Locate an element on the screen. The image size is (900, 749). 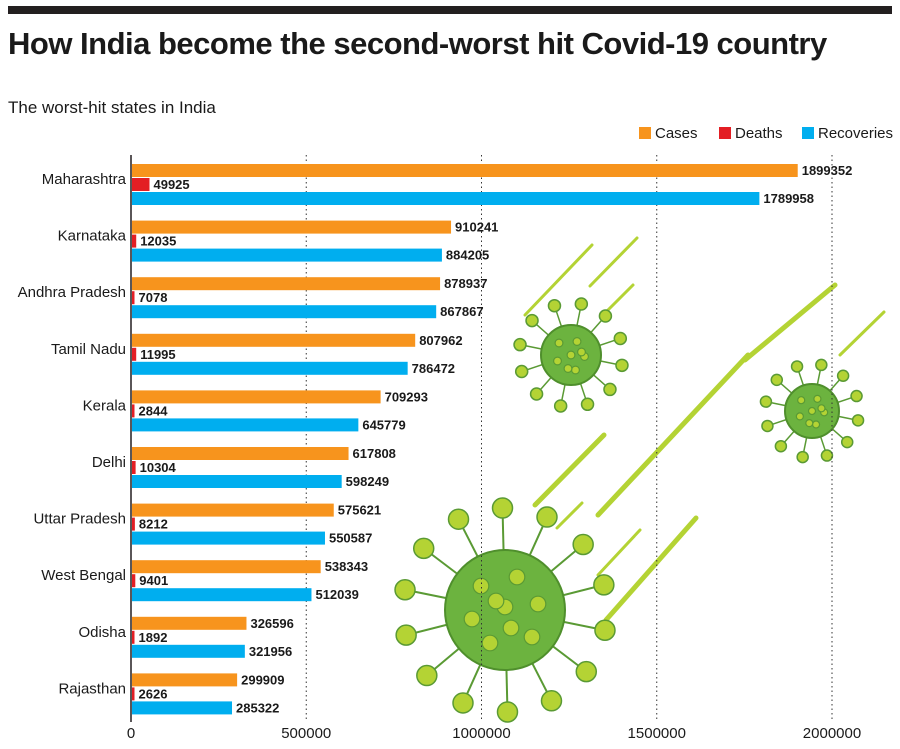
legend-item-recoveries: Recoveries is located at coordinates (847, 133).